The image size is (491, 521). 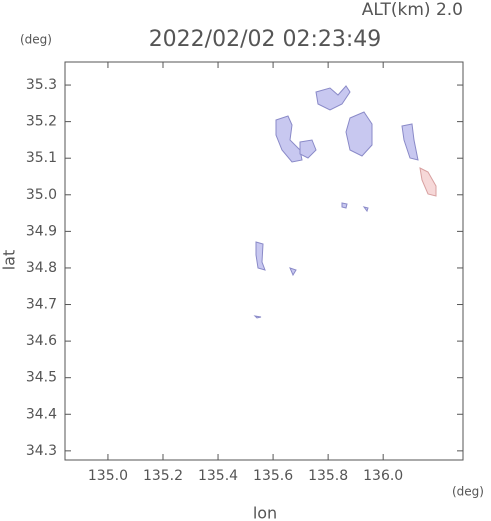 What do you see at coordinates (468, 492) in the screenshot?
I see `x-unit: (deg)` at bounding box center [468, 492].